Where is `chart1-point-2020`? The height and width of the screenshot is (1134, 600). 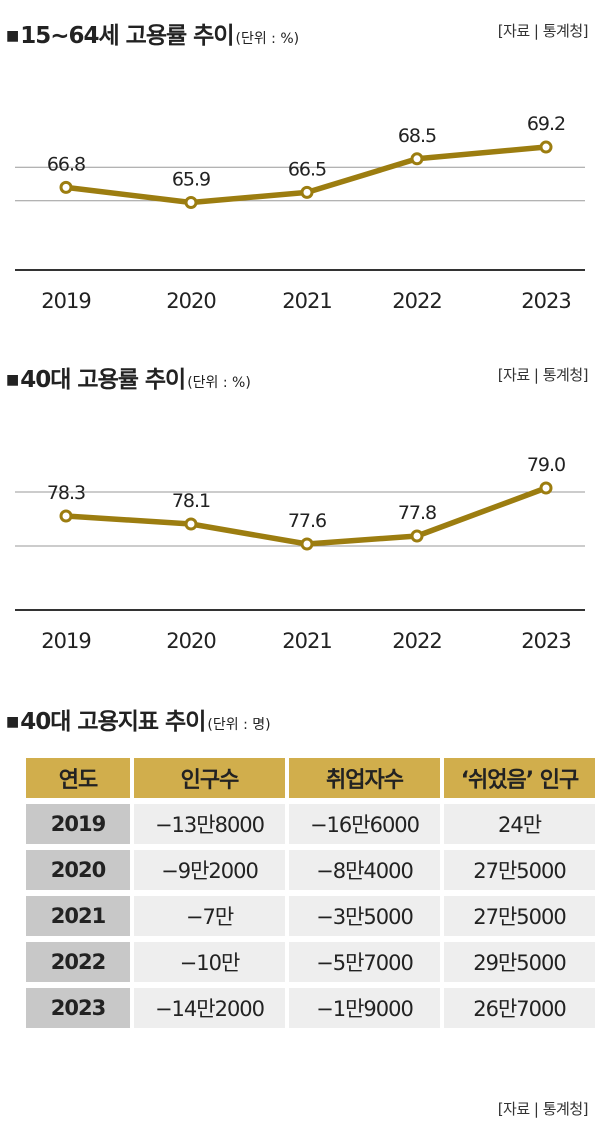
chart1-point-2020 is located at coordinates (191, 202).